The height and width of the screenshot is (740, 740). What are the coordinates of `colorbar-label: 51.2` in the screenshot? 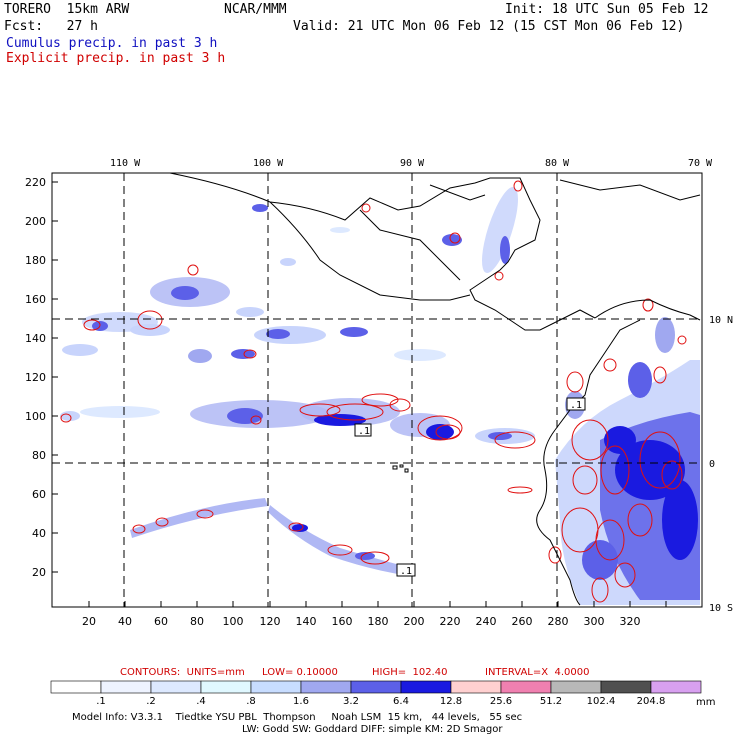 It's located at (551, 701).